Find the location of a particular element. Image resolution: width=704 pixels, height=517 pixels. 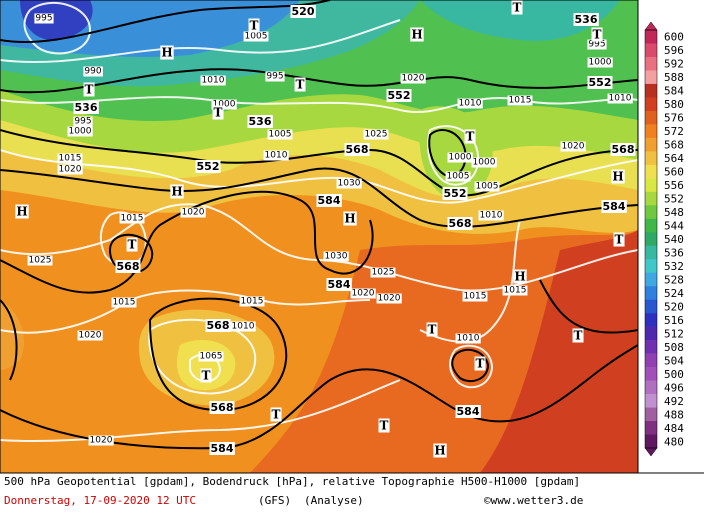

pressure-label: 1020 is located at coordinates (101, 441).